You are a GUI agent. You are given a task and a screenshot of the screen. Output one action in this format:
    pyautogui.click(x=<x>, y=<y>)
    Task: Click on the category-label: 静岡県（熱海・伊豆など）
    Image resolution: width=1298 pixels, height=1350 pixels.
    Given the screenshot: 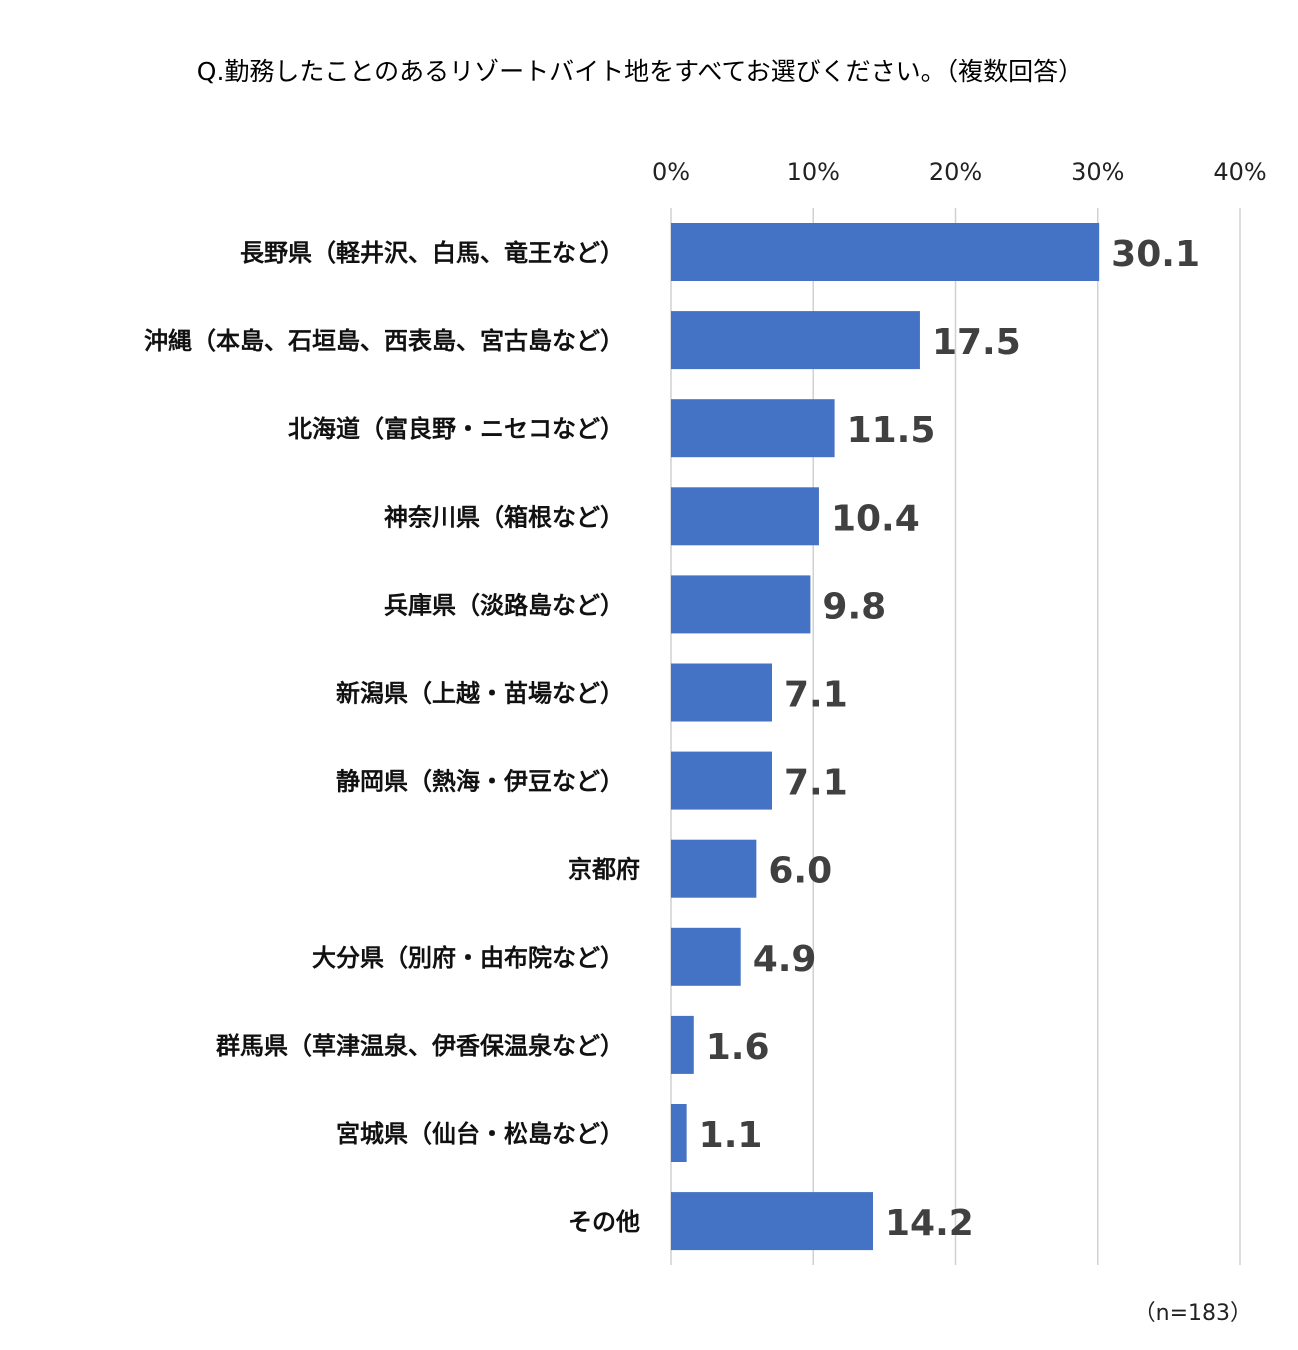 What is the action you would take?
    pyautogui.click(x=480, y=782)
    